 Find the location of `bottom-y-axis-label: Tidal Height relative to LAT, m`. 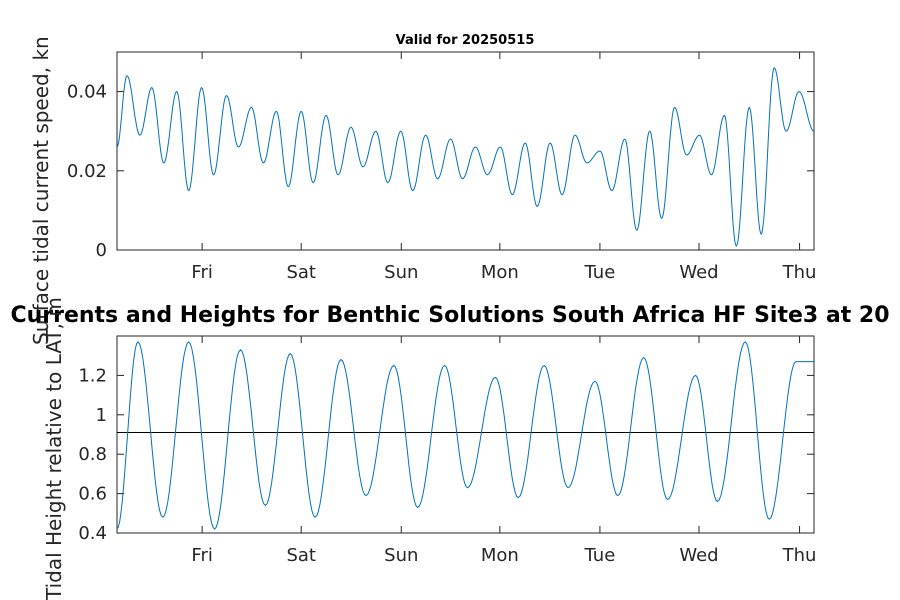

bottom-y-axis-label: Tidal Height relative to LAT, m is located at coordinates (54, 448).